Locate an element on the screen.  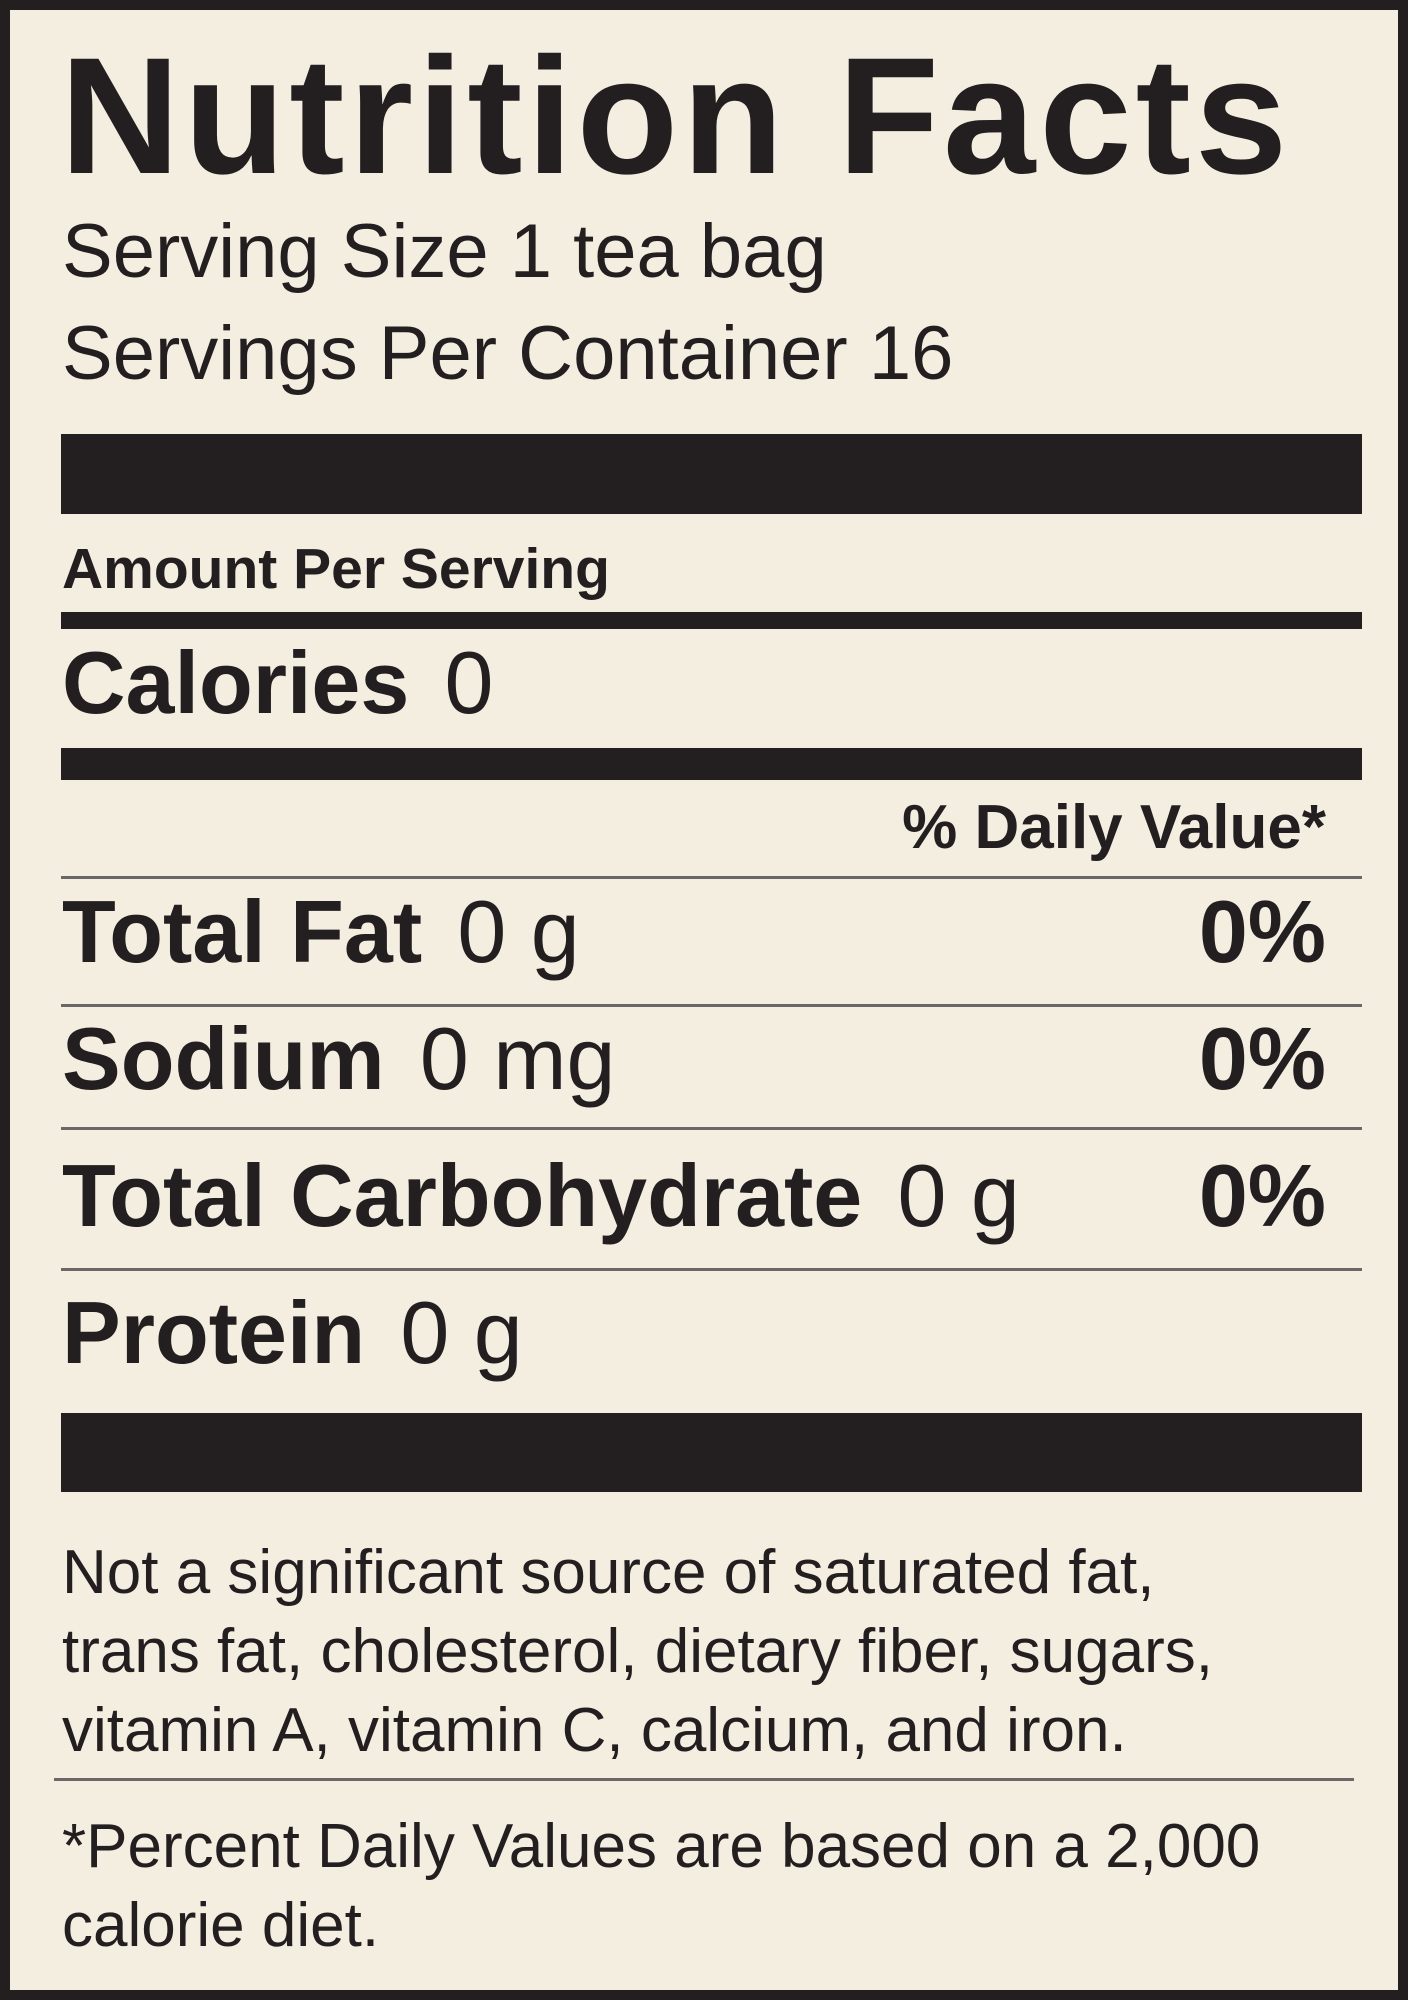
serving-size: Serving Size 1 tea bag is located at coordinates (444, 251).